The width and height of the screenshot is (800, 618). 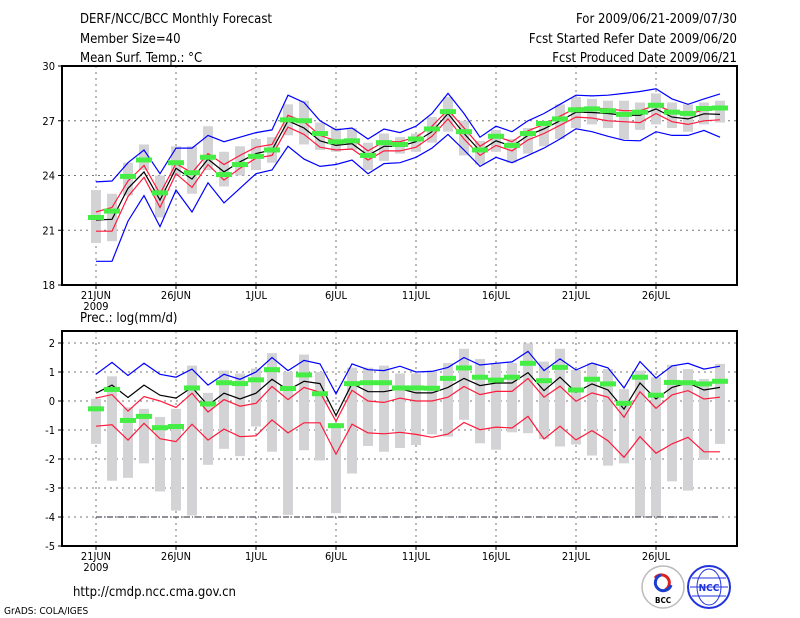 I want to click on y-tick-label: 27, so click(x=48, y=121).